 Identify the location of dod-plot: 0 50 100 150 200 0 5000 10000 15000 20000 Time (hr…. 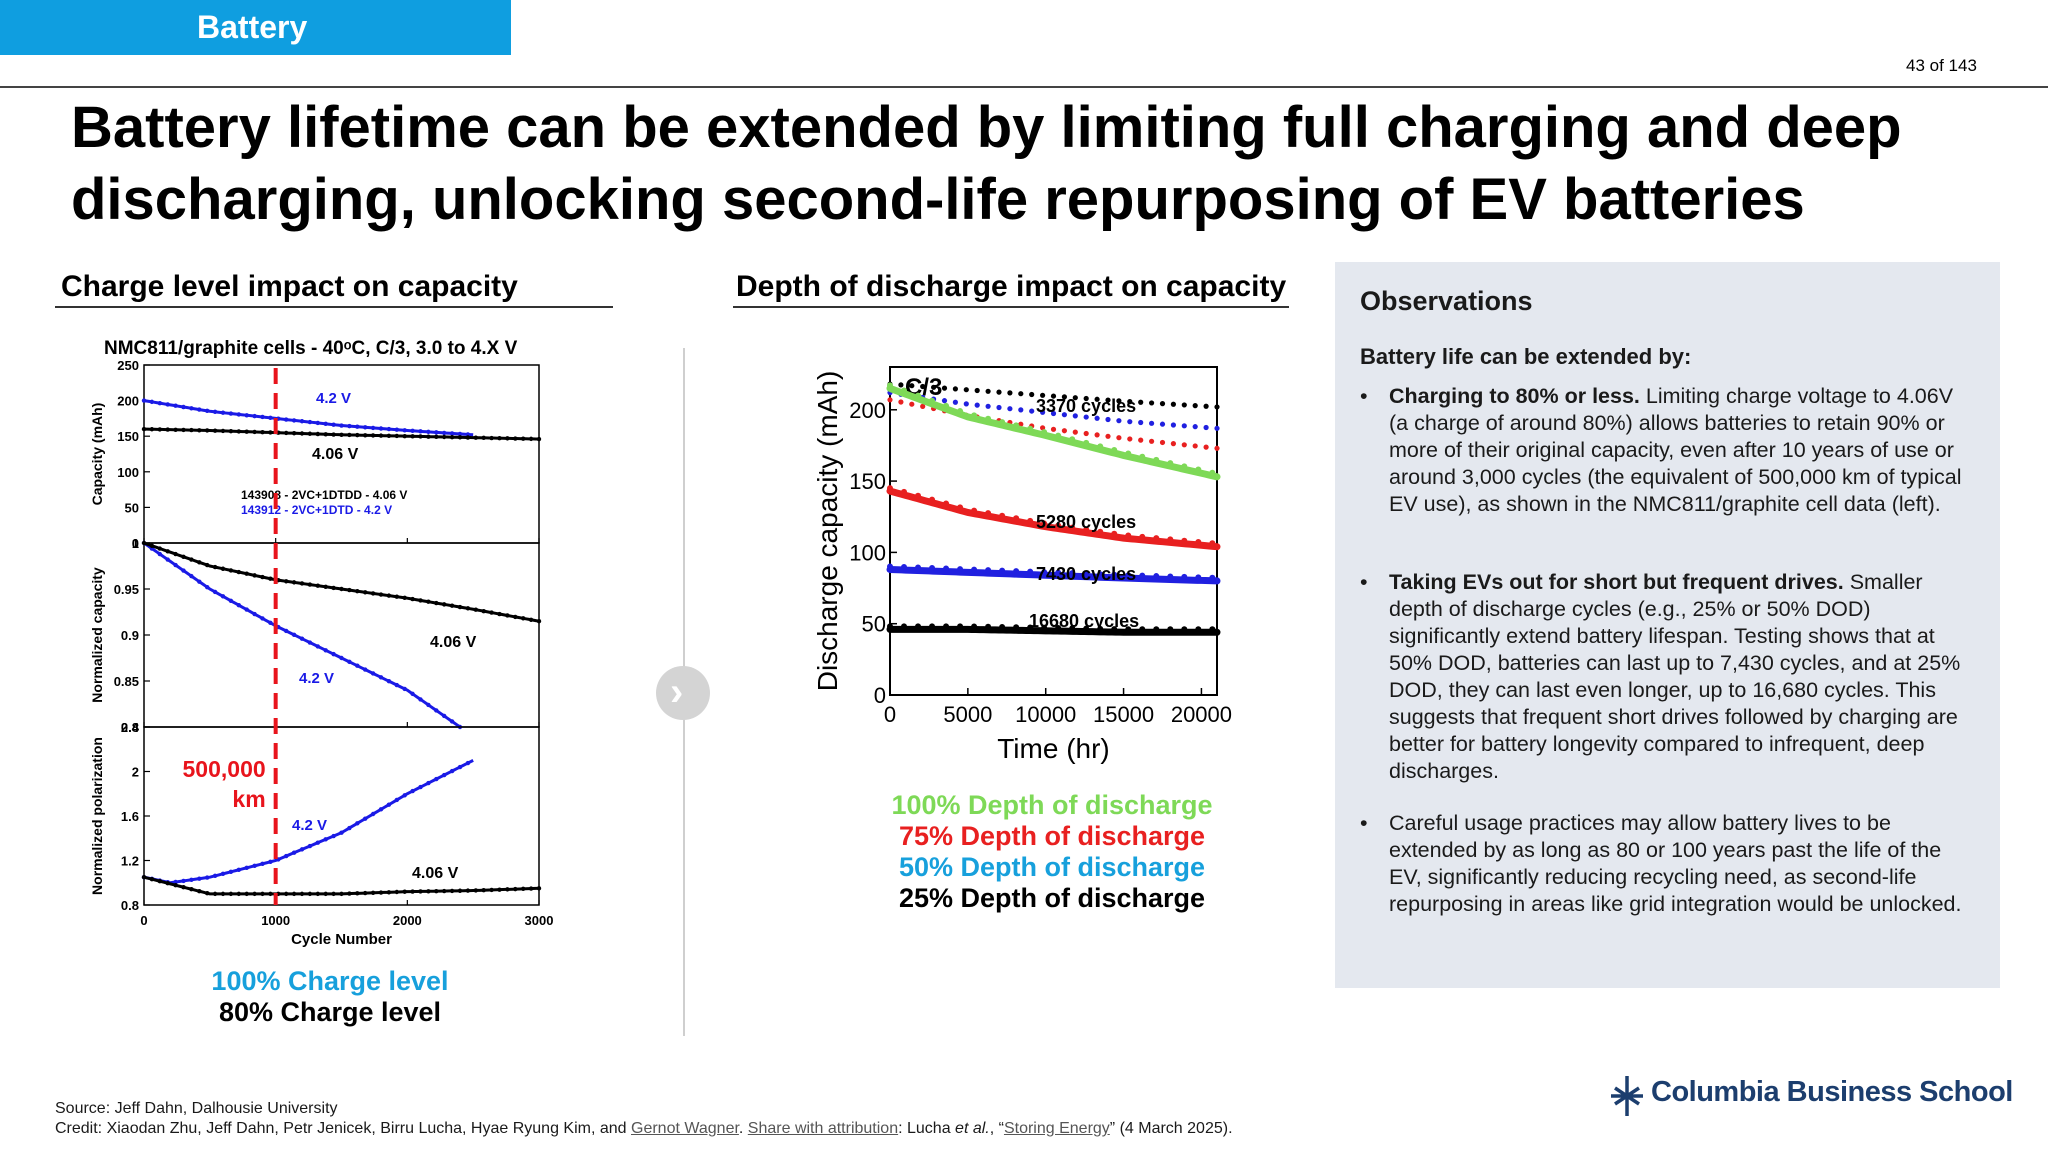
(1022, 565).